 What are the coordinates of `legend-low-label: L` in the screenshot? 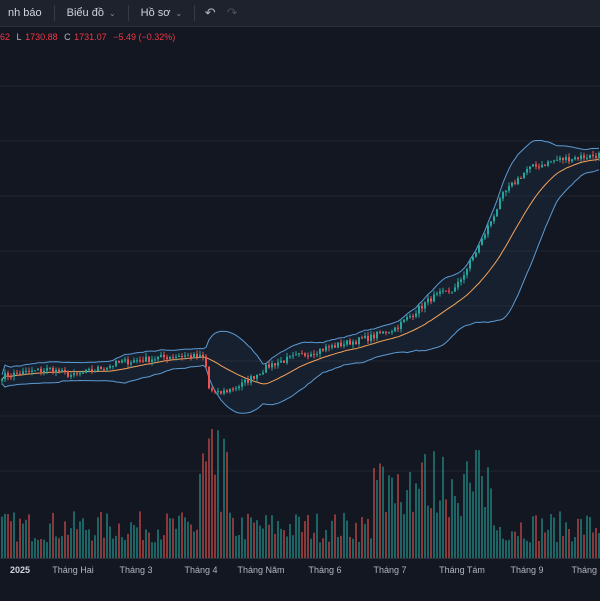 It's located at (19, 37).